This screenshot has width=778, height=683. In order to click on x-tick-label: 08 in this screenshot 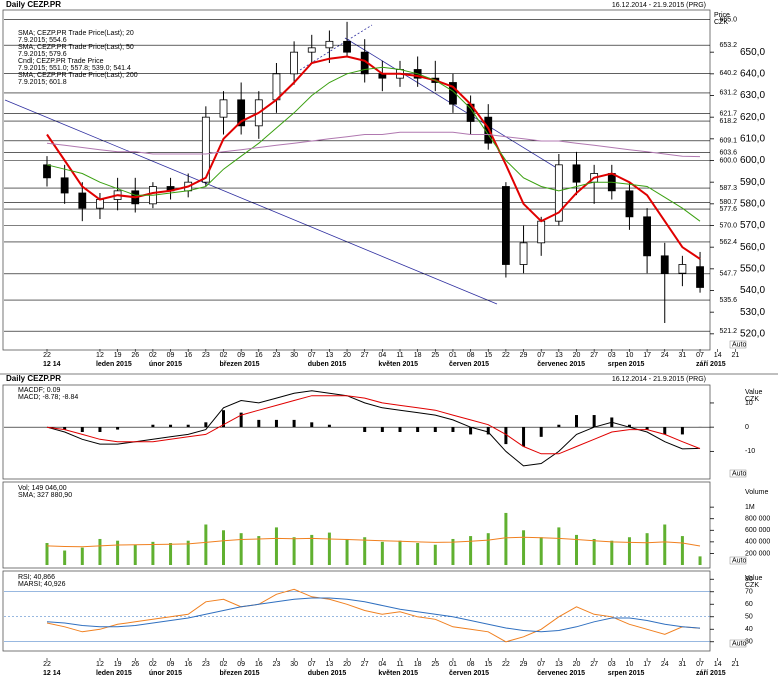, I will do `click(471, 664)`.